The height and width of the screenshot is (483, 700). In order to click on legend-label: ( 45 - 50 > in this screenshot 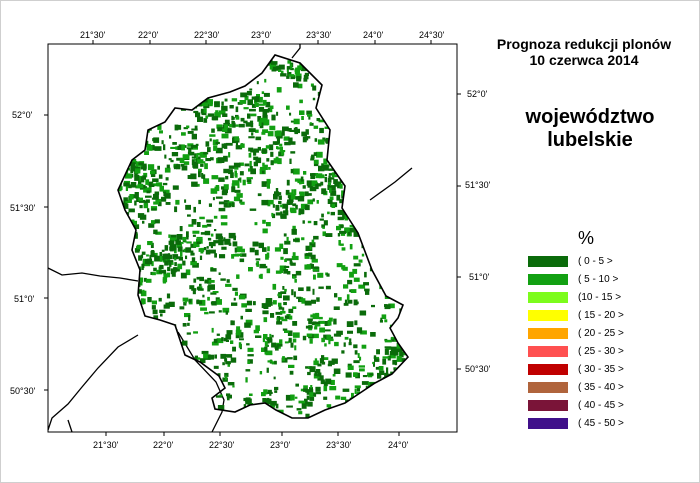, I will do `click(601, 423)`.